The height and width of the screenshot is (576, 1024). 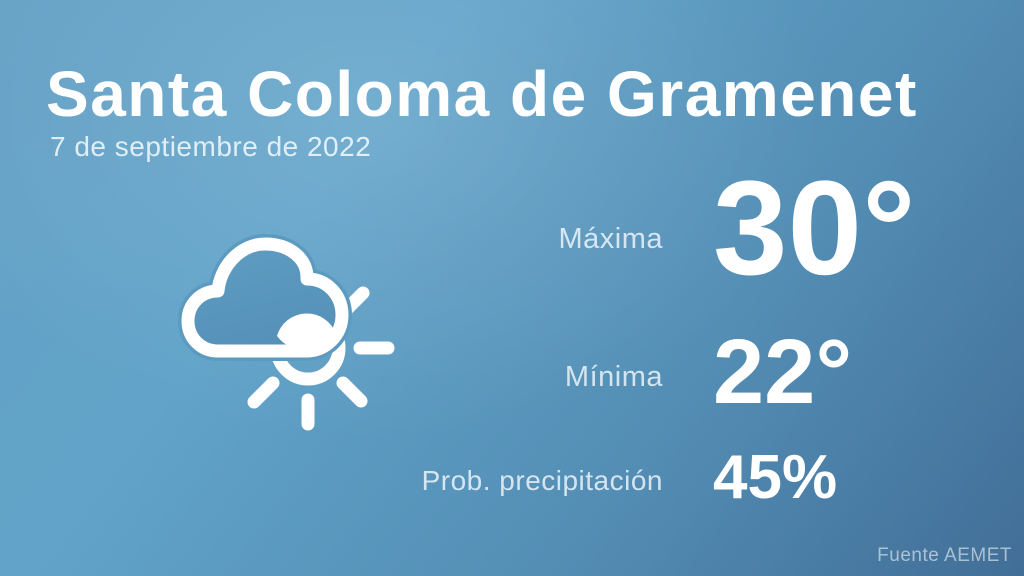 What do you see at coordinates (944, 555) in the screenshot?
I see `source-attribution: Fuente AEMET` at bounding box center [944, 555].